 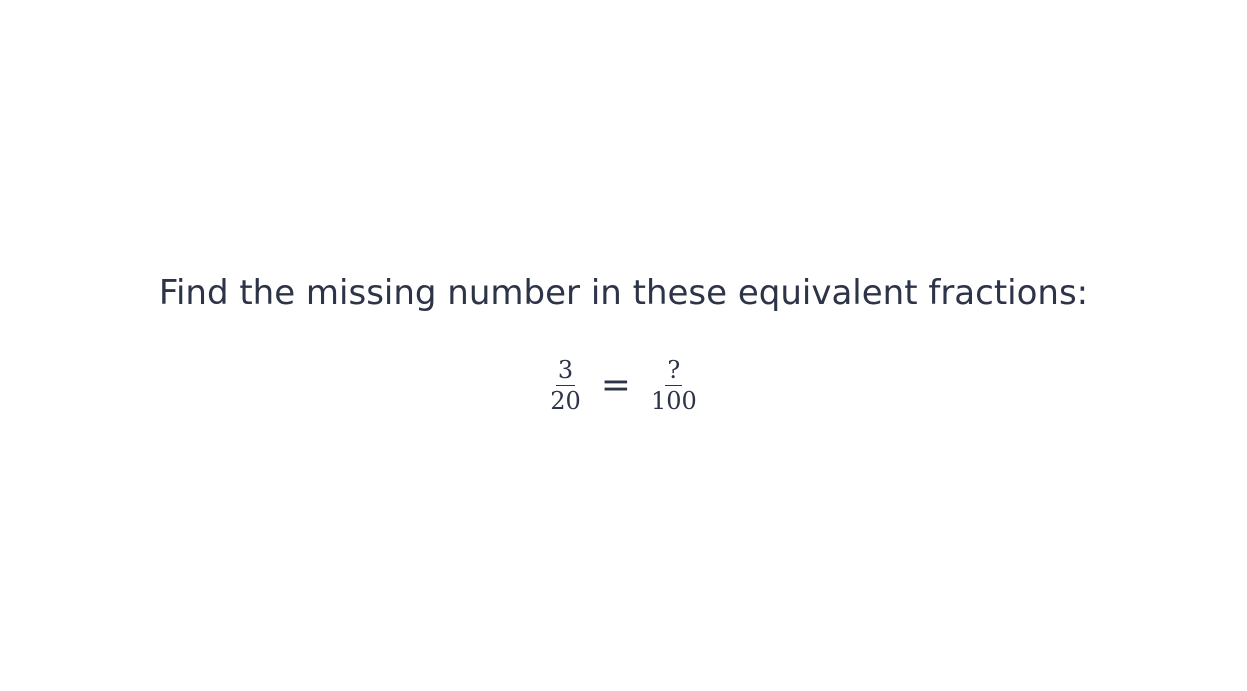 I want to click on right-fraction: ? 100, so click(x=674, y=385).